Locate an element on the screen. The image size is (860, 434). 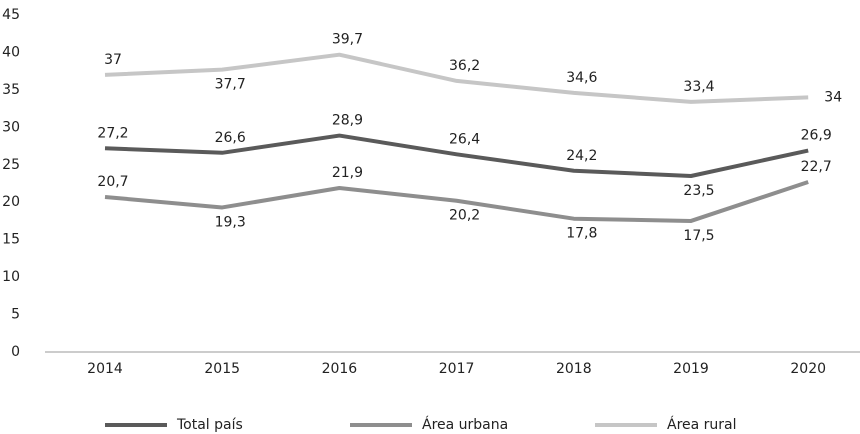
data-label: 26,4 is located at coordinates (464, 139).